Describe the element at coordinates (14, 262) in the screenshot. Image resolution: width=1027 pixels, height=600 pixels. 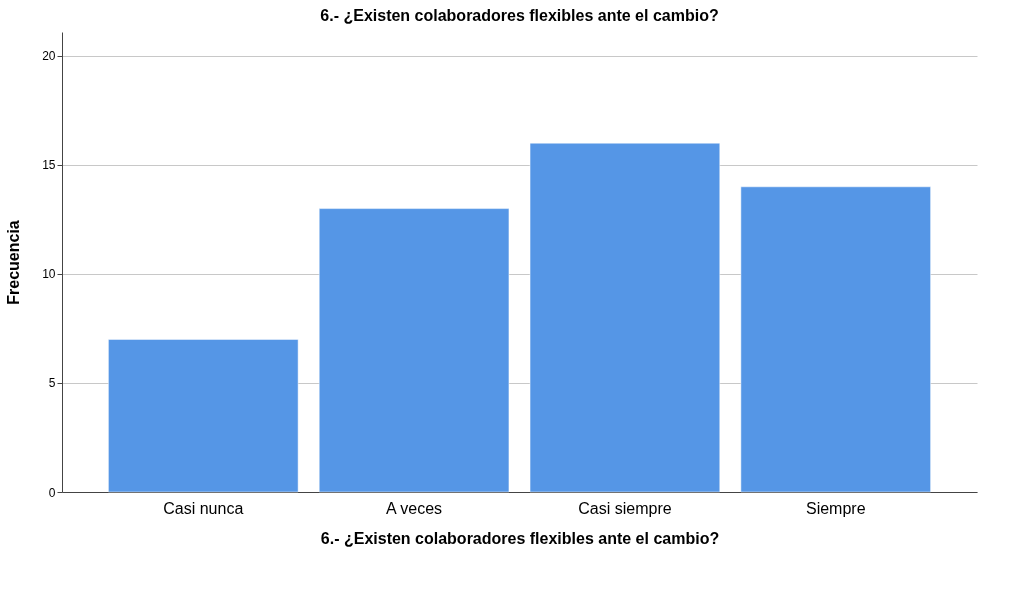
I see `y-axis-title: Frecuencia` at that location.